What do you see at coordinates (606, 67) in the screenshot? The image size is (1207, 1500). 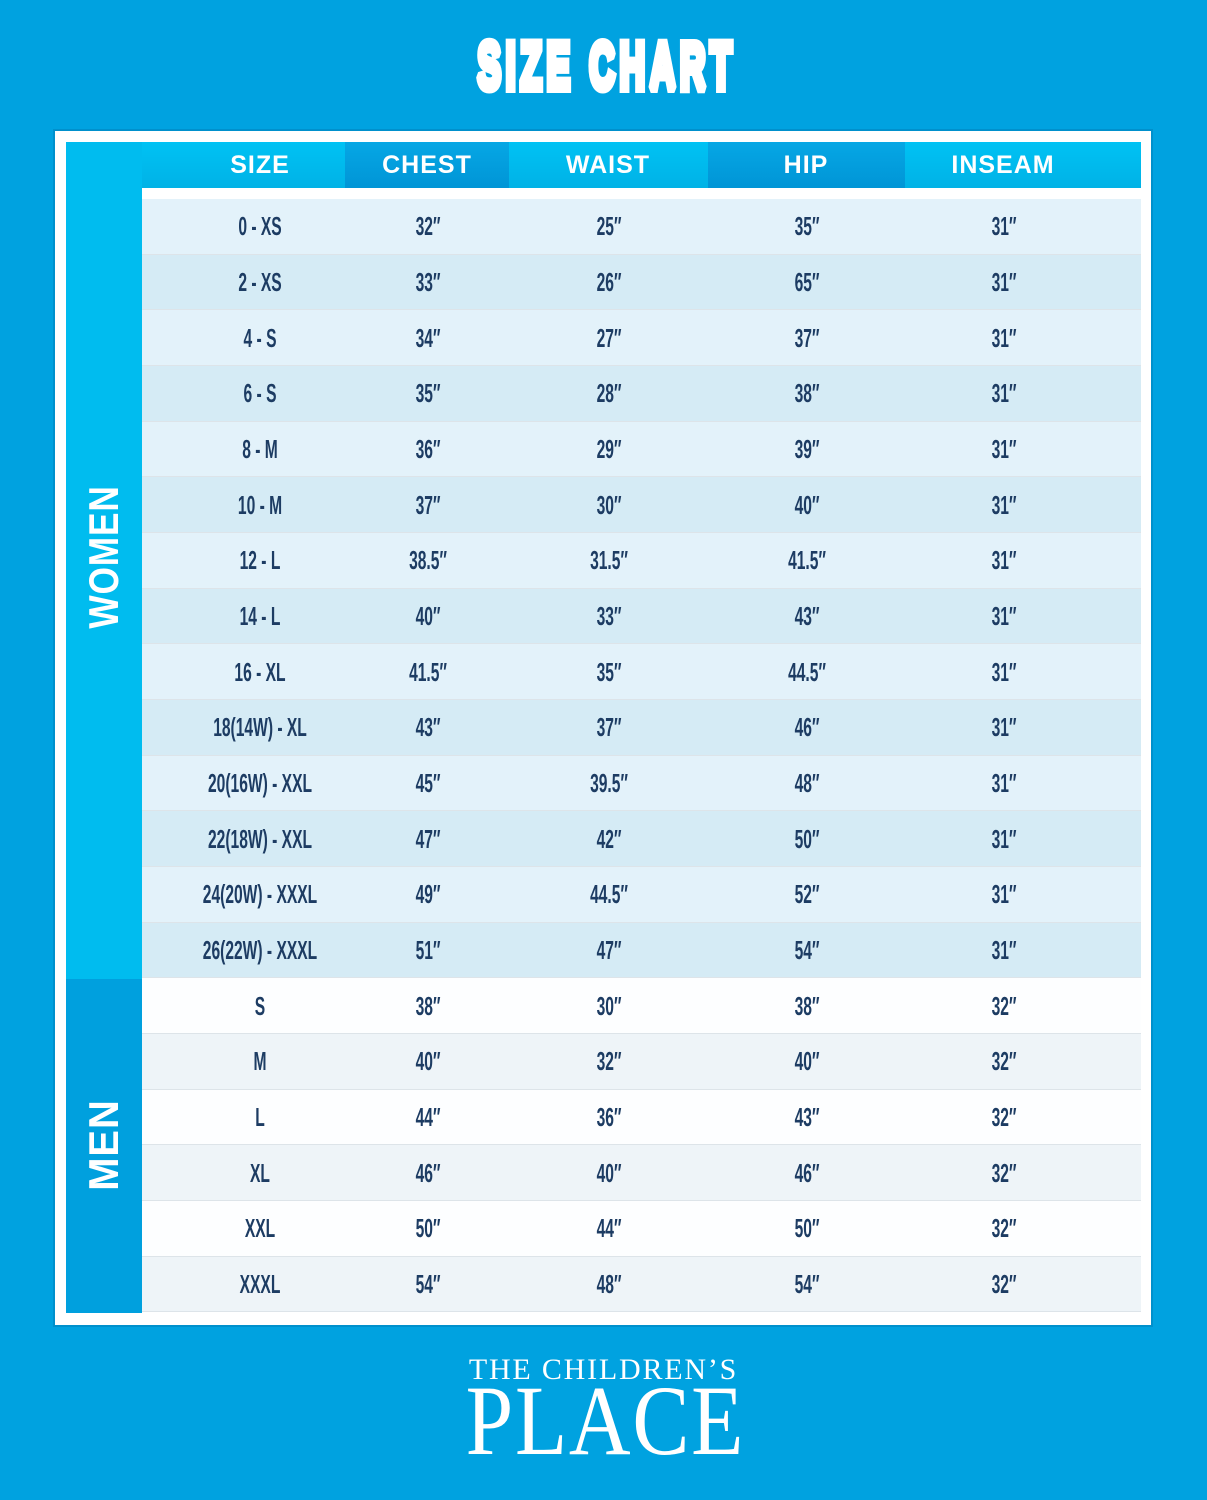 I see `svg-text: SIZE CHART` at bounding box center [606, 67].